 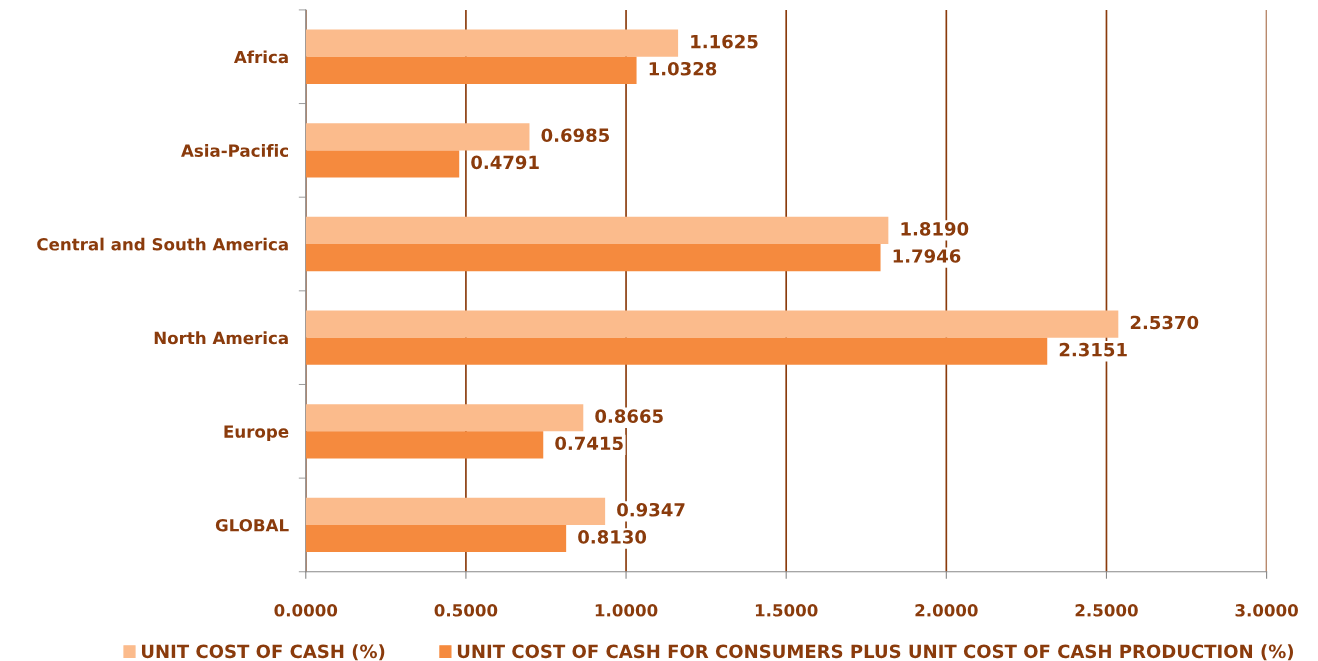 I want to click on x-tick-label: 1.5000, so click(x=786, y=610).